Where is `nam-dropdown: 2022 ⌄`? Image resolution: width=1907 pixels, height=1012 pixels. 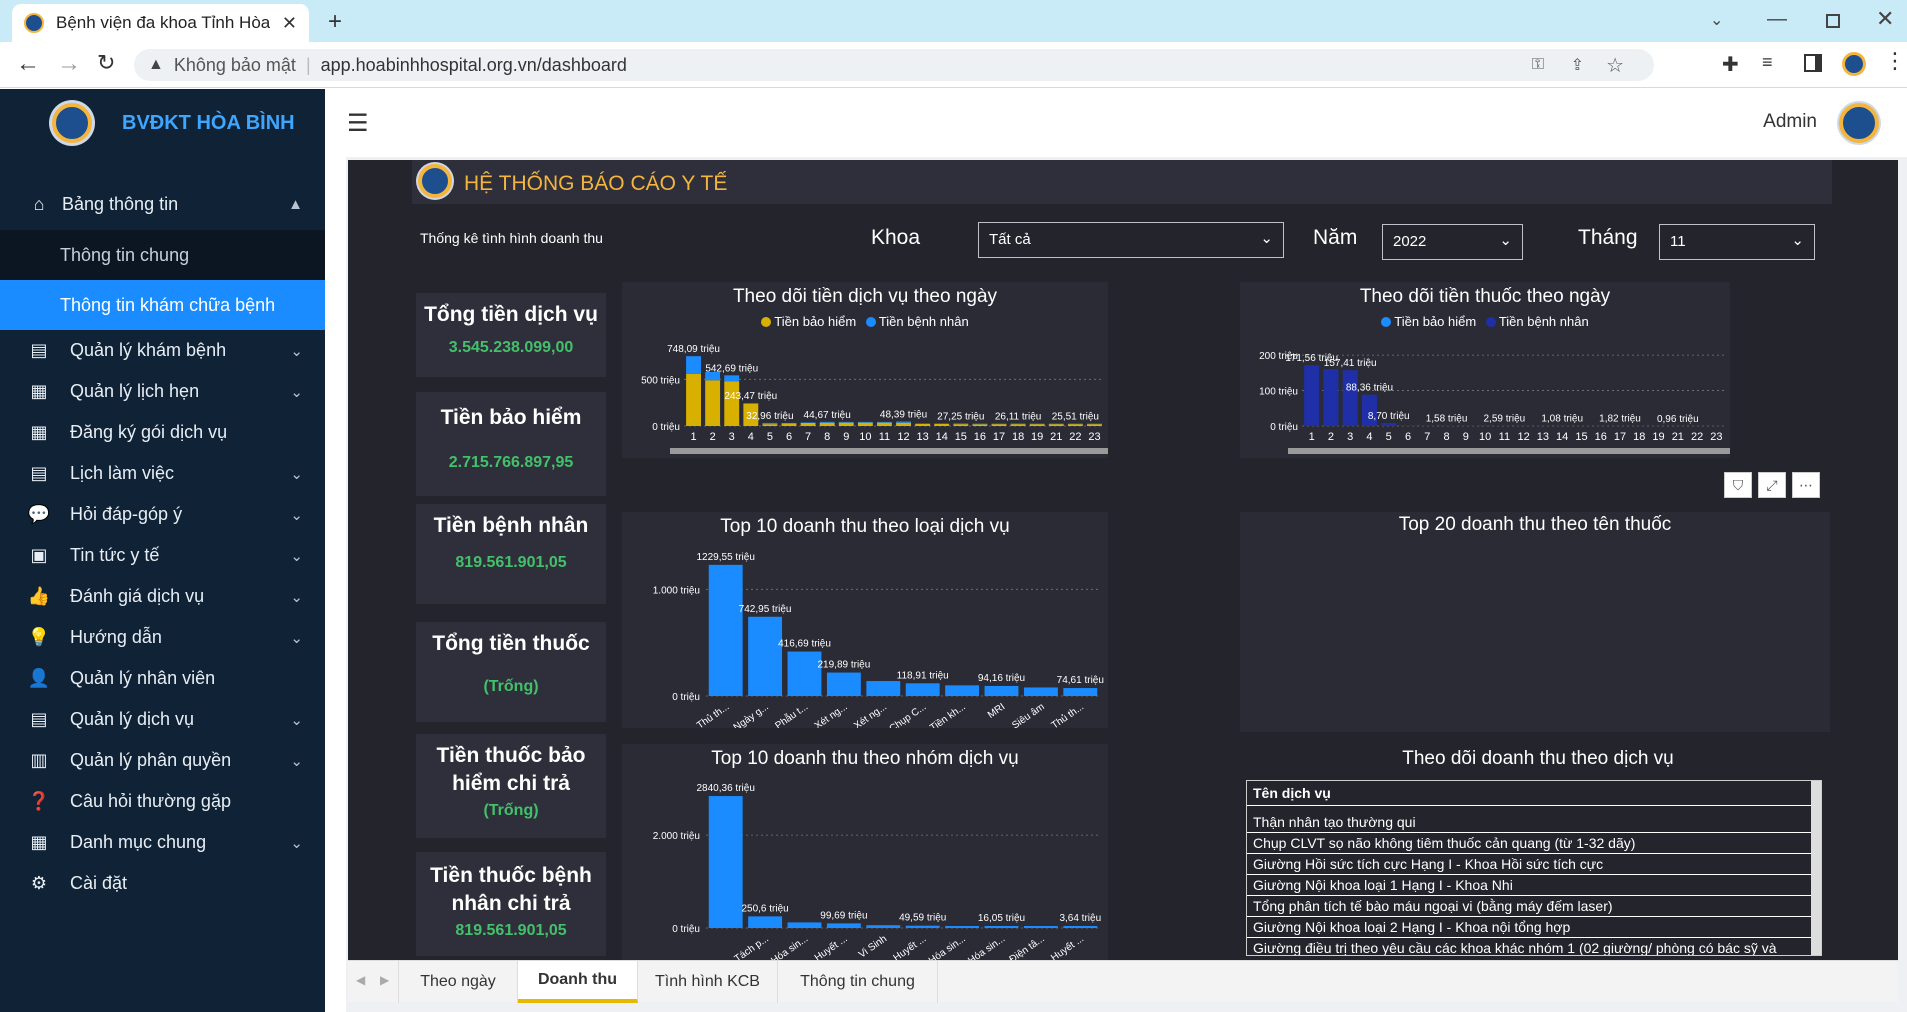
nam-dropdown: 2022 ⌄ is located at coordinates (1452, 242).